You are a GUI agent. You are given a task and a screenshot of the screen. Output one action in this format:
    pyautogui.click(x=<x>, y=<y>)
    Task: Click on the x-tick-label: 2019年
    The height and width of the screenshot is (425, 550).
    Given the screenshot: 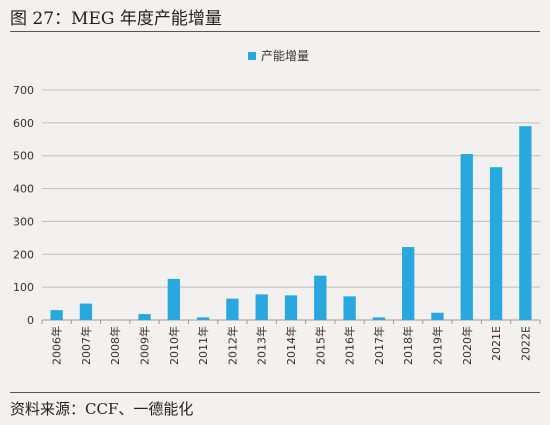 What is the action you would take?
    pyautogui.click(x=437, y=345)
    